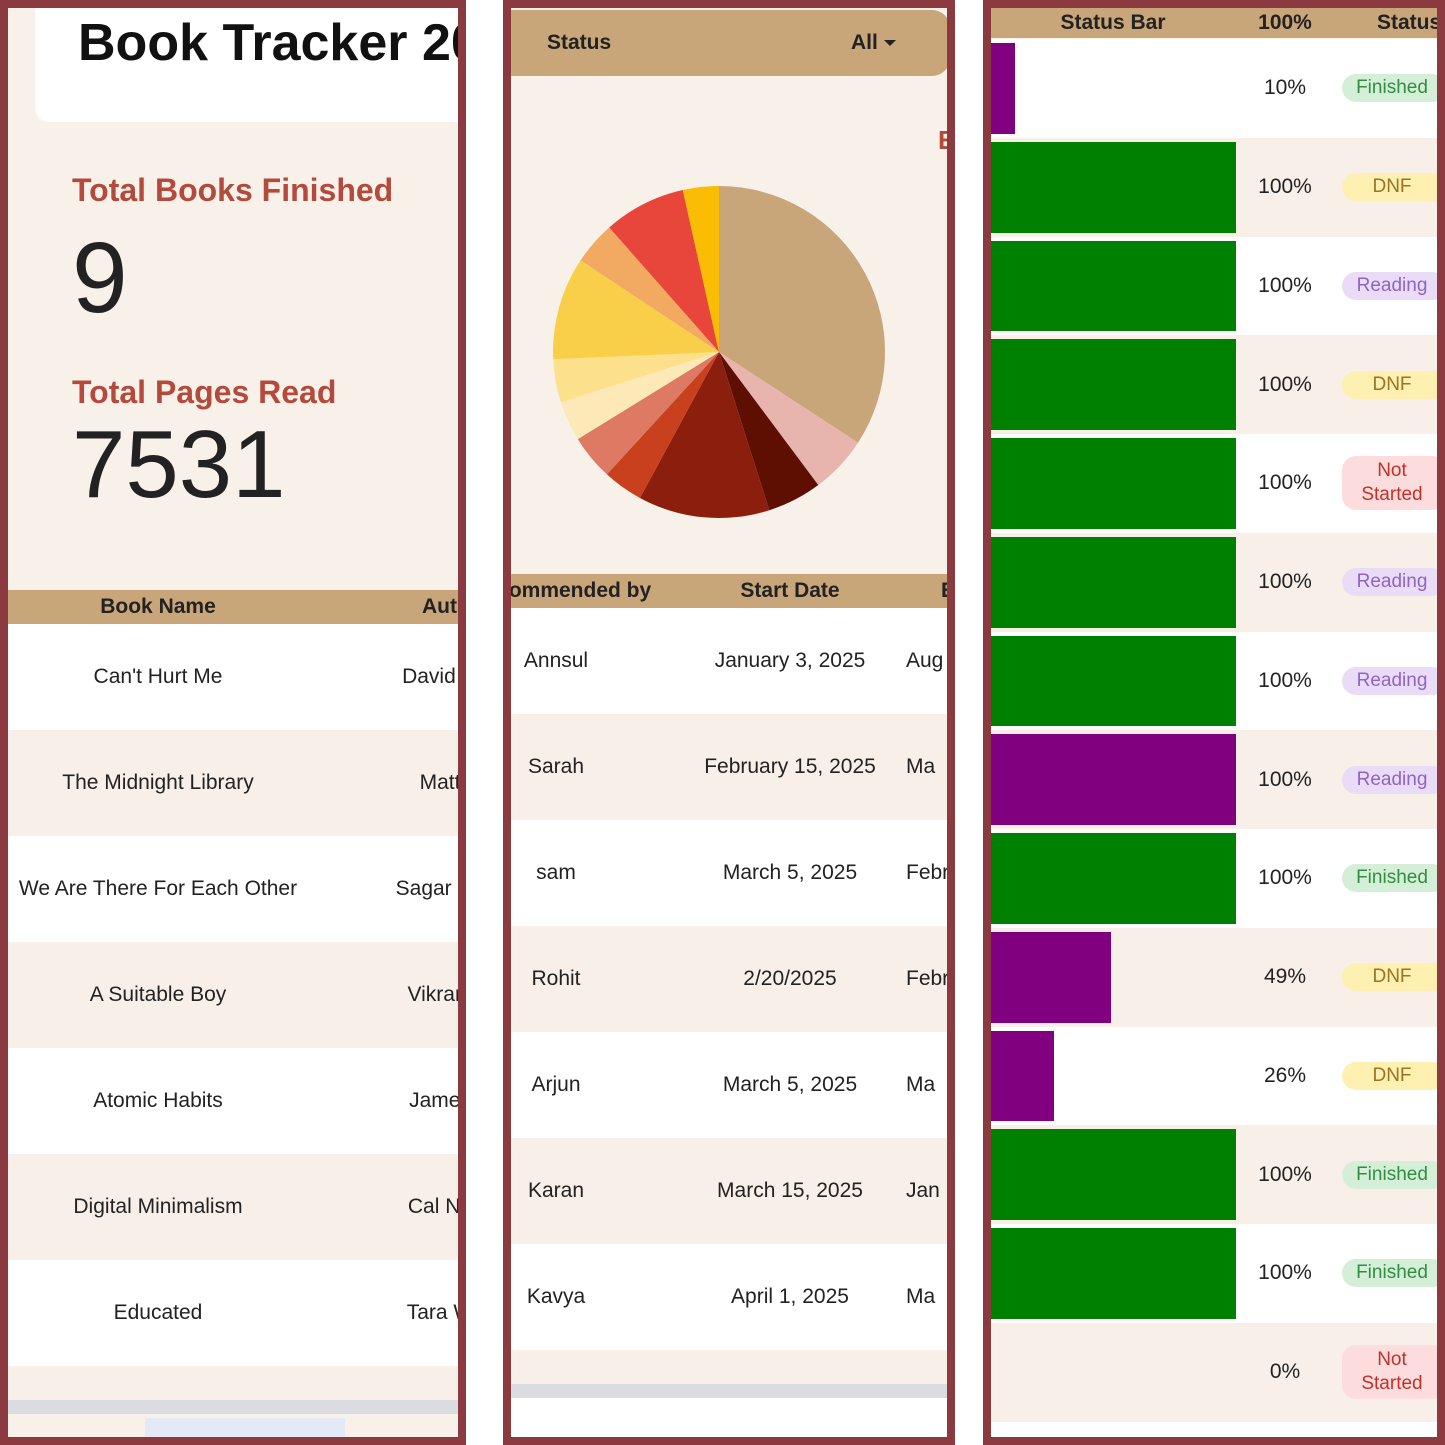 The height and width of the screenshot is (1445, 1445). I want to click on filter-value: All, so click(891, 43).